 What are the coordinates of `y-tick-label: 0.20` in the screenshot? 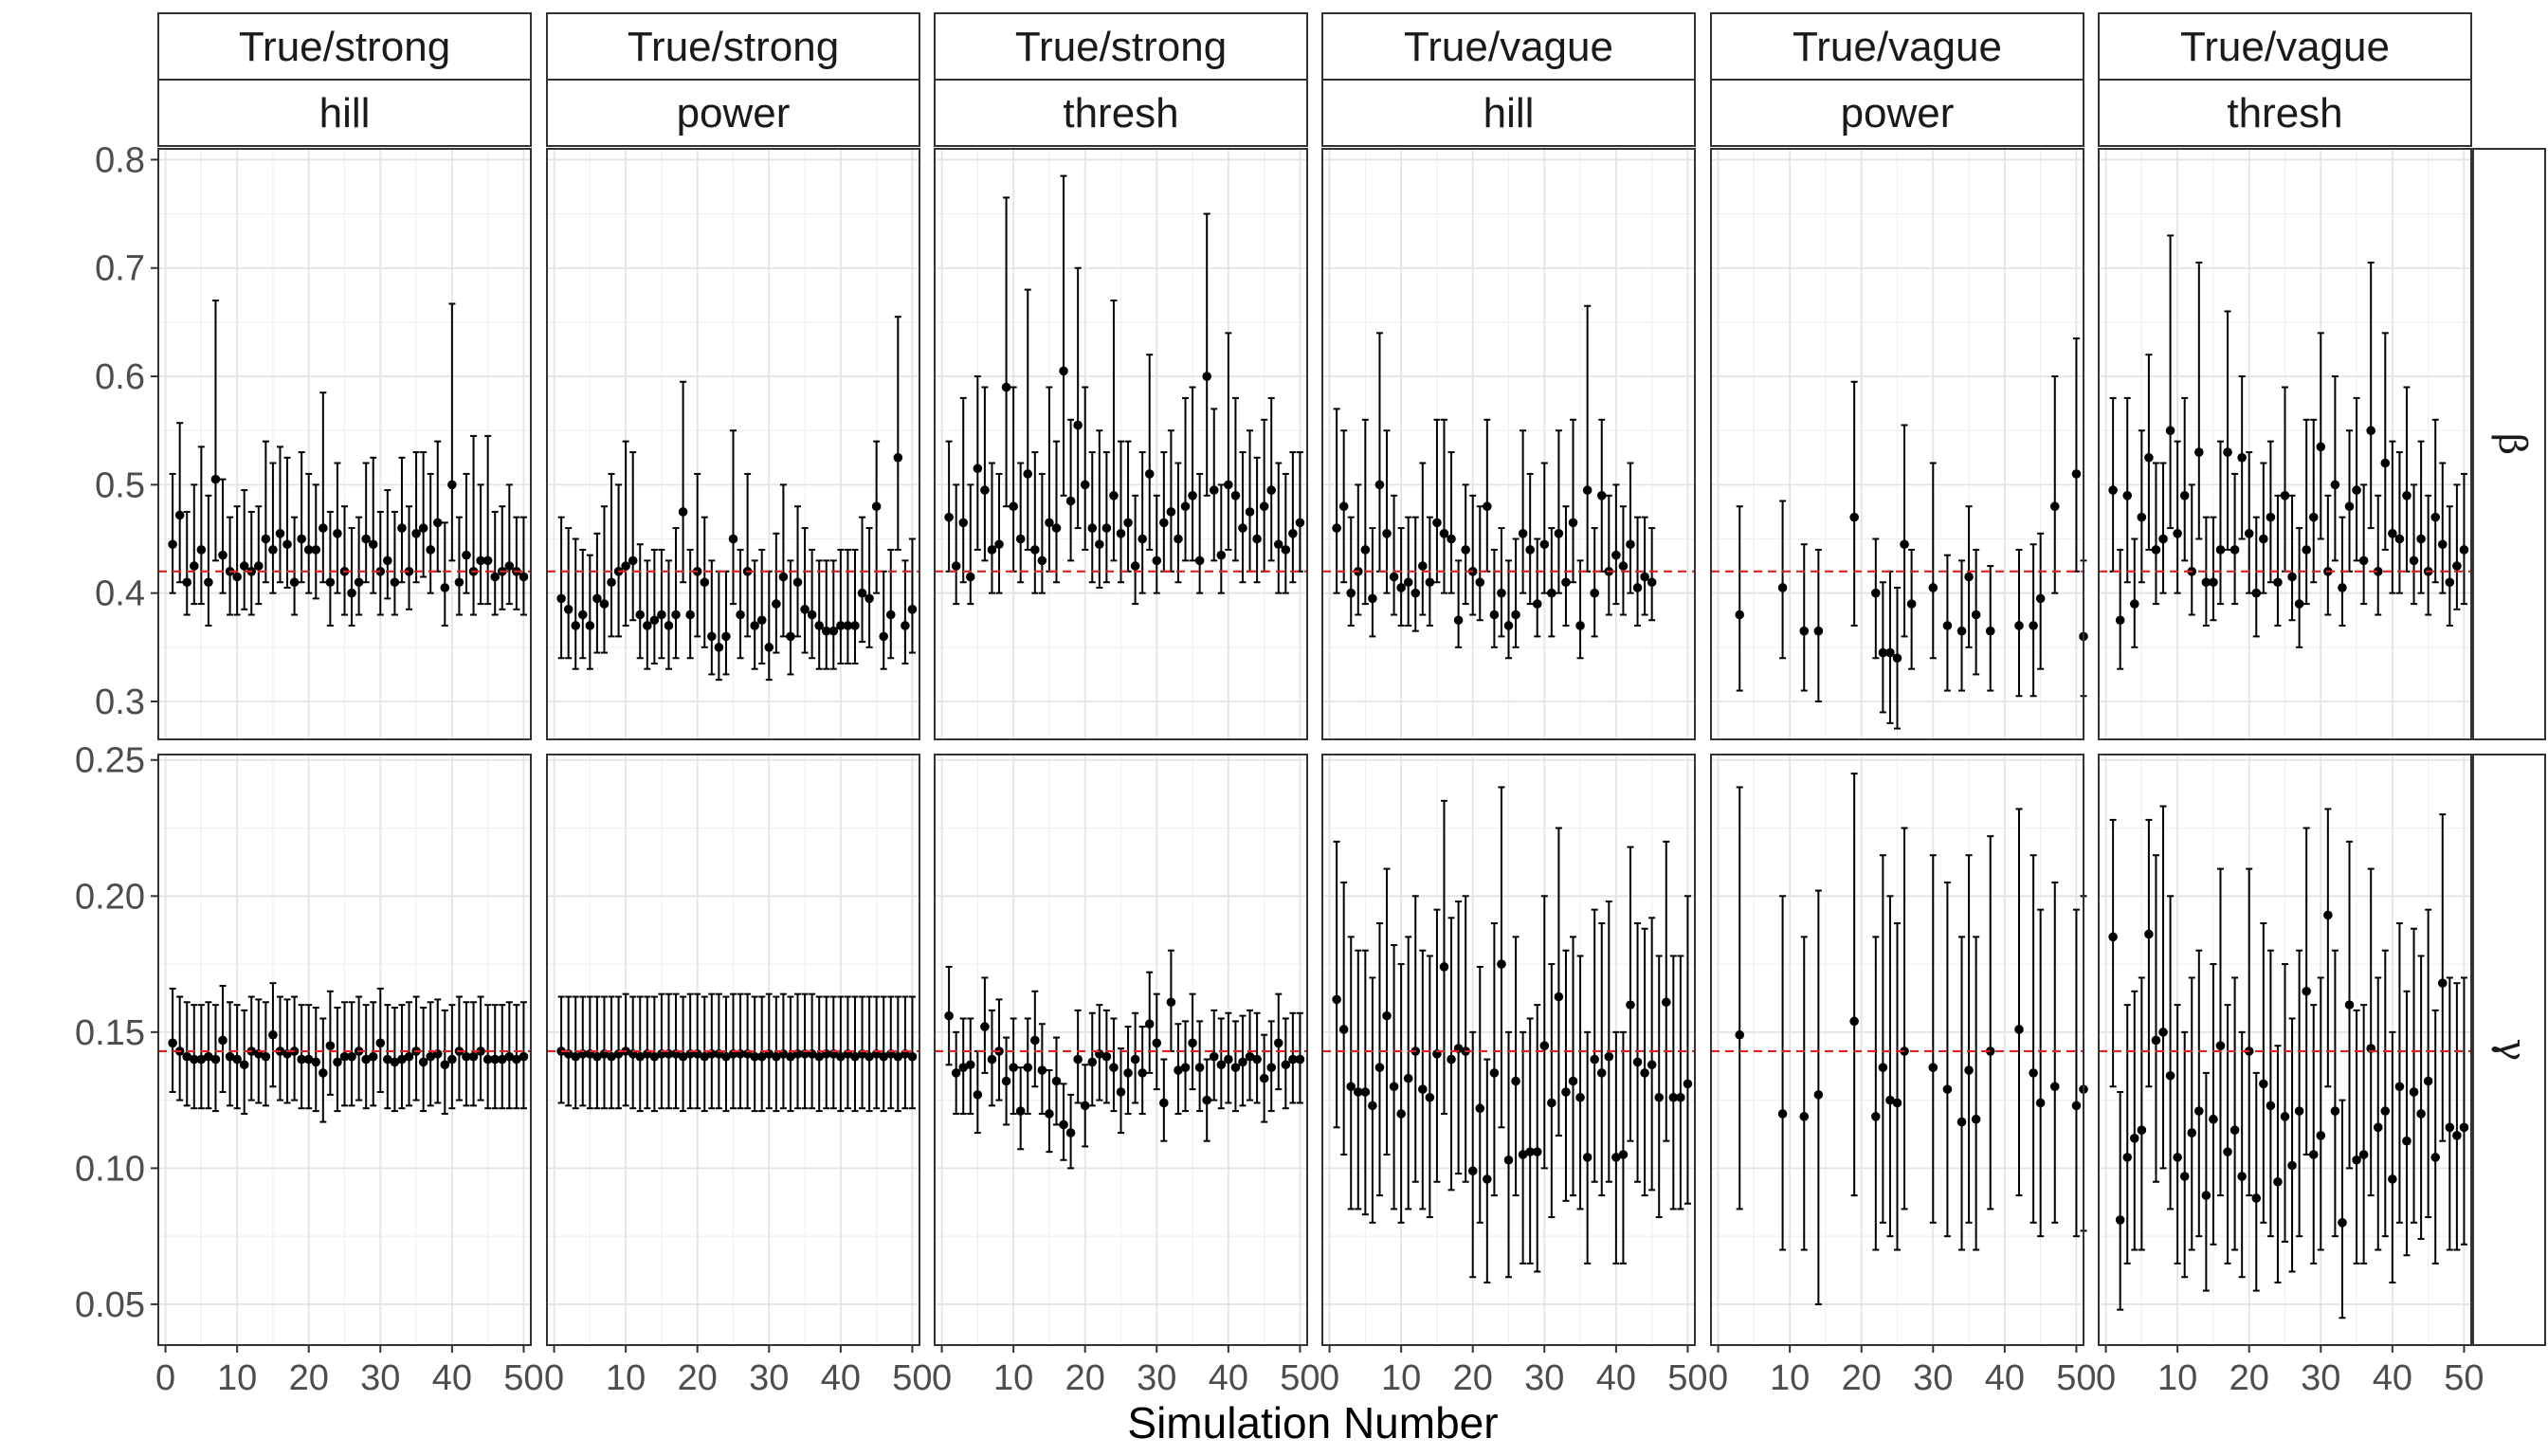 It's located at (110, 897).